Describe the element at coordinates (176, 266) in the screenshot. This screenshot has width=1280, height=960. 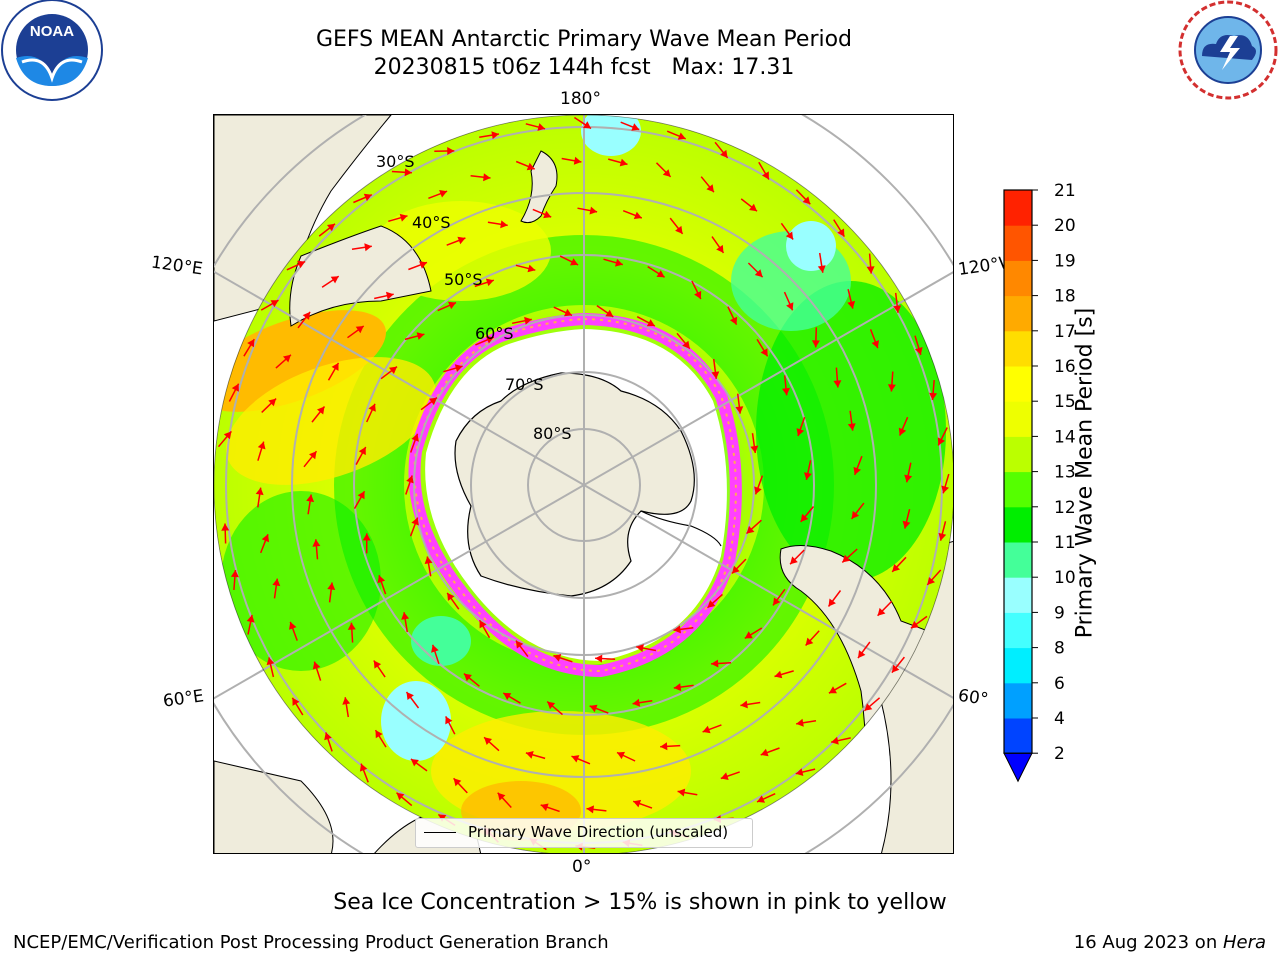
I see `lon-label-120e: 120°E` at that location.